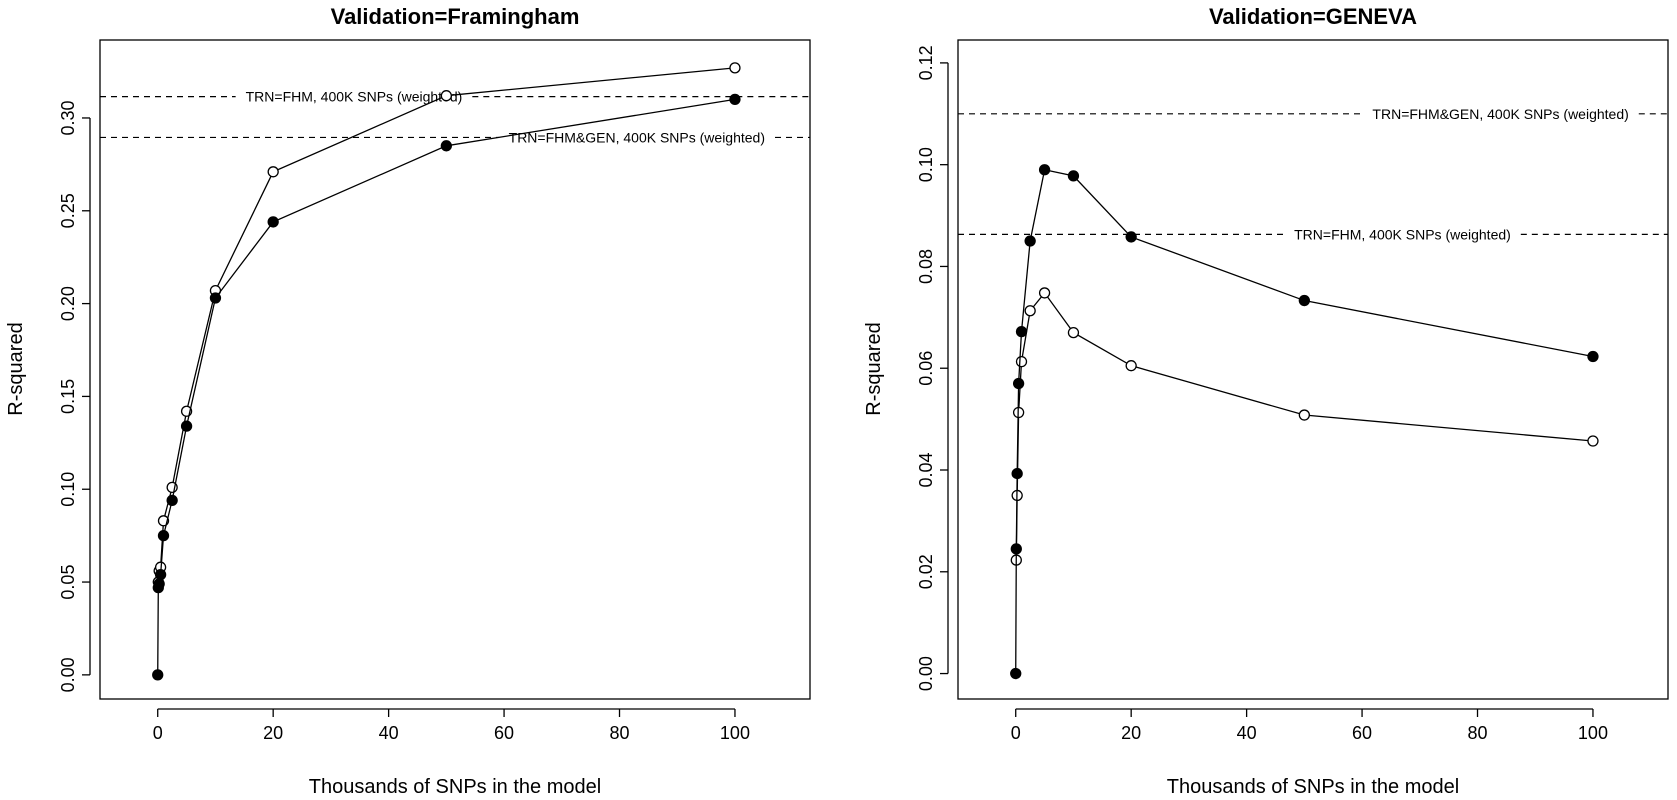 The width and height of the screenshot is (1677, 800). What do you see at coordinates (926, 266) in the screenshot?
I see `y-tick-label: 0.08` at bounding box center [926, 266].